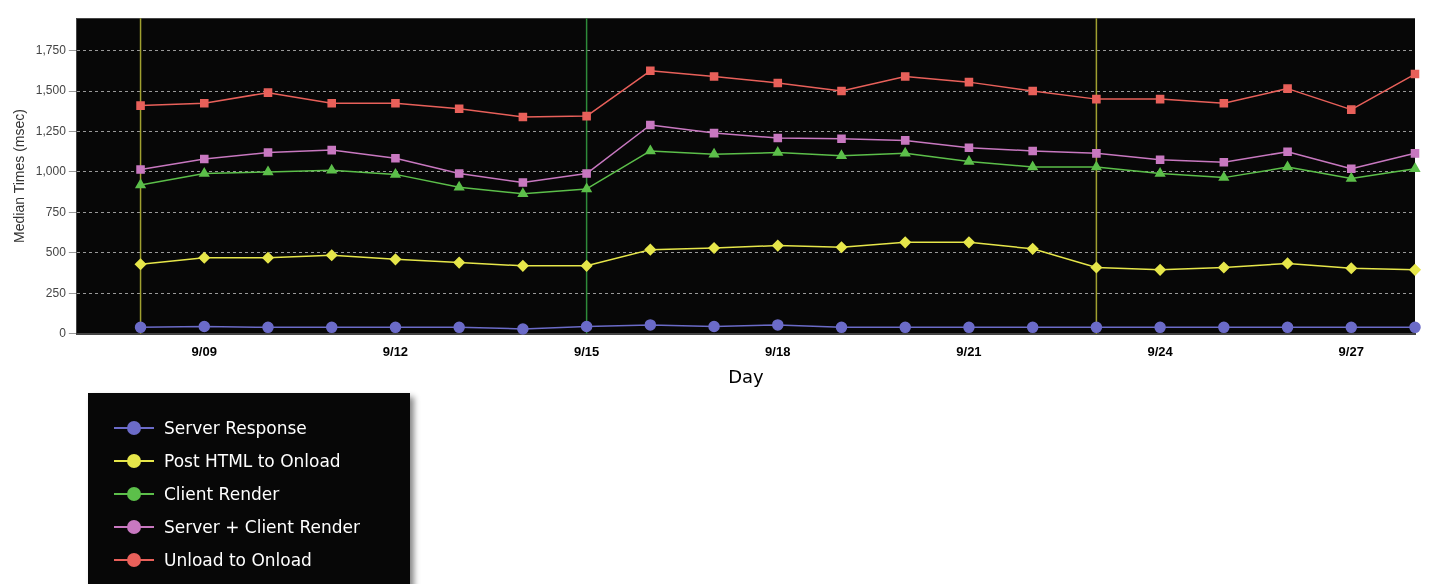 The width and height of the screenshot is (1433, 584). What do you see at coordinates (56, 292) in the screenshot?
I see `y-tick-label: 250` at bounding box center [56, 292].